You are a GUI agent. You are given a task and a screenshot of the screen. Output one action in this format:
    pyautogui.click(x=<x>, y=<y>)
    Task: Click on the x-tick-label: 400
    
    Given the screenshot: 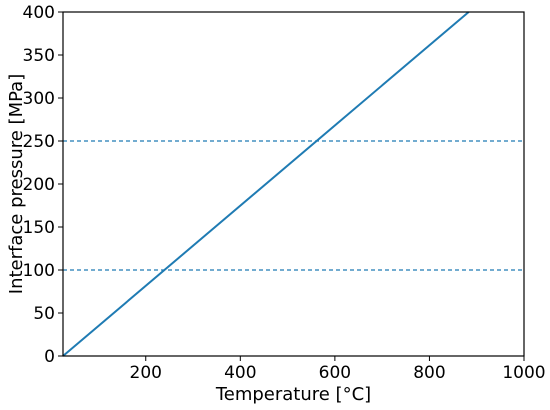 What is the action you would take?
    pyautogui.click(x=240, y=373)
    